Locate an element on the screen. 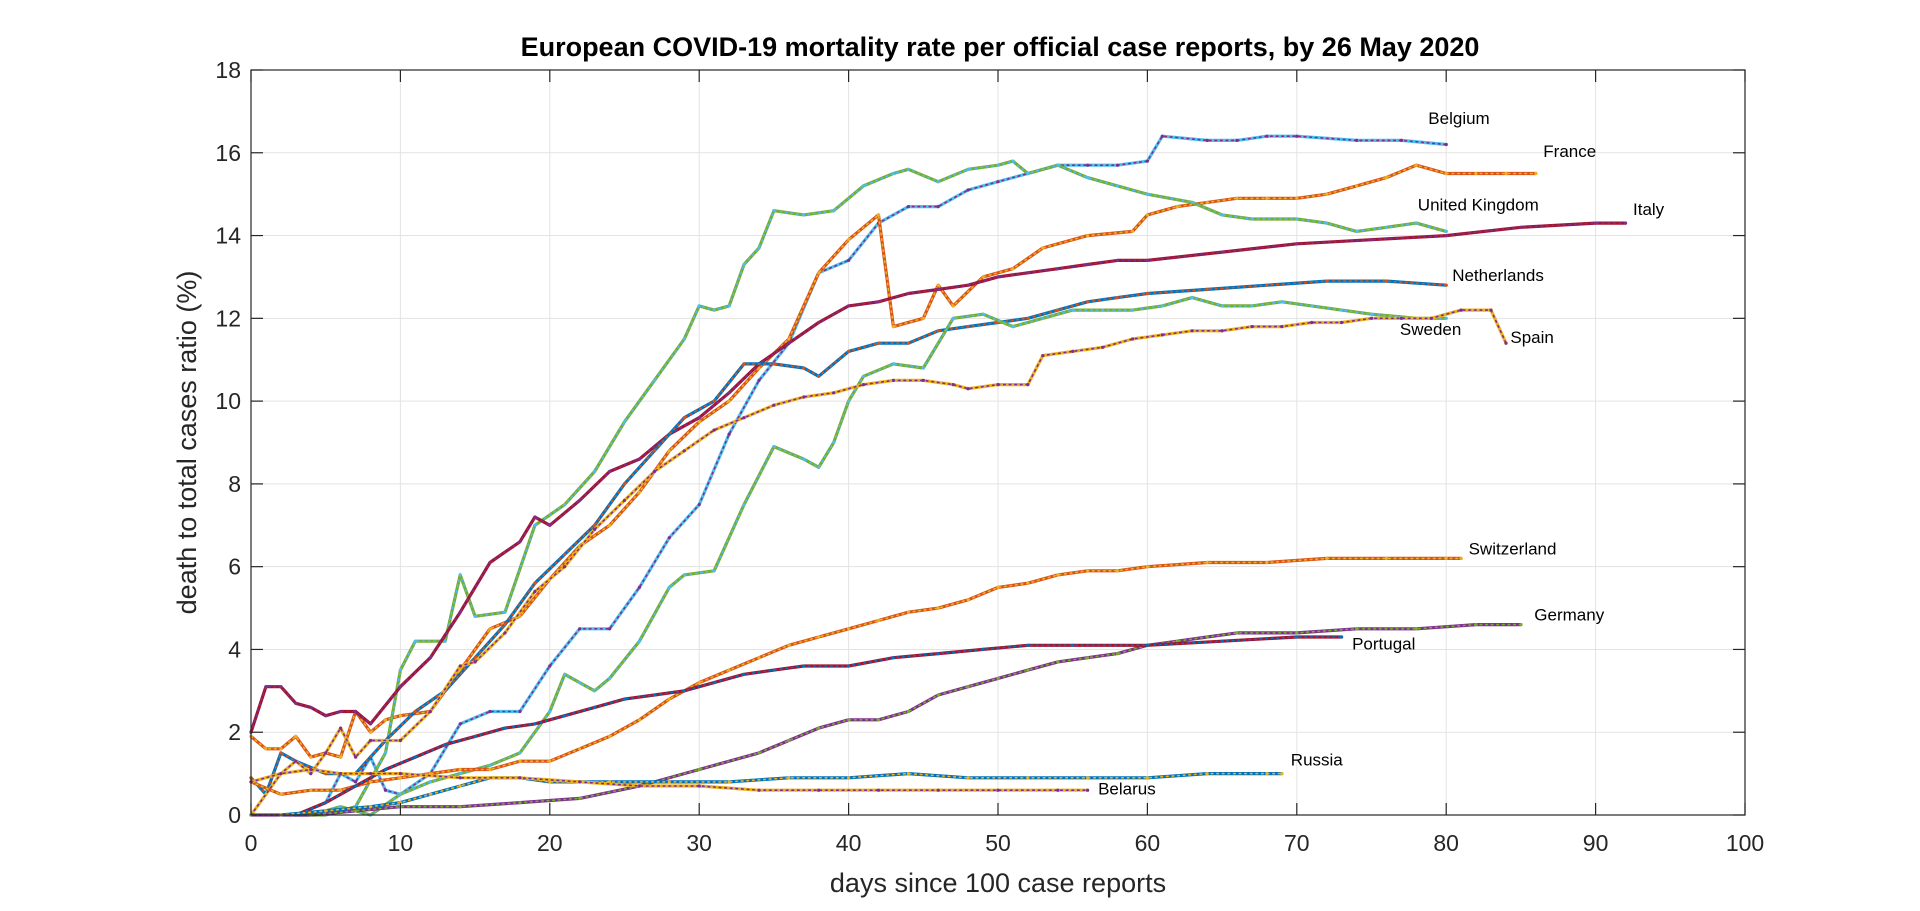 Image resolution: width=1920 pixels, height=911 pixels. y-tick-label: 2 is located at coordinates (234, 732).